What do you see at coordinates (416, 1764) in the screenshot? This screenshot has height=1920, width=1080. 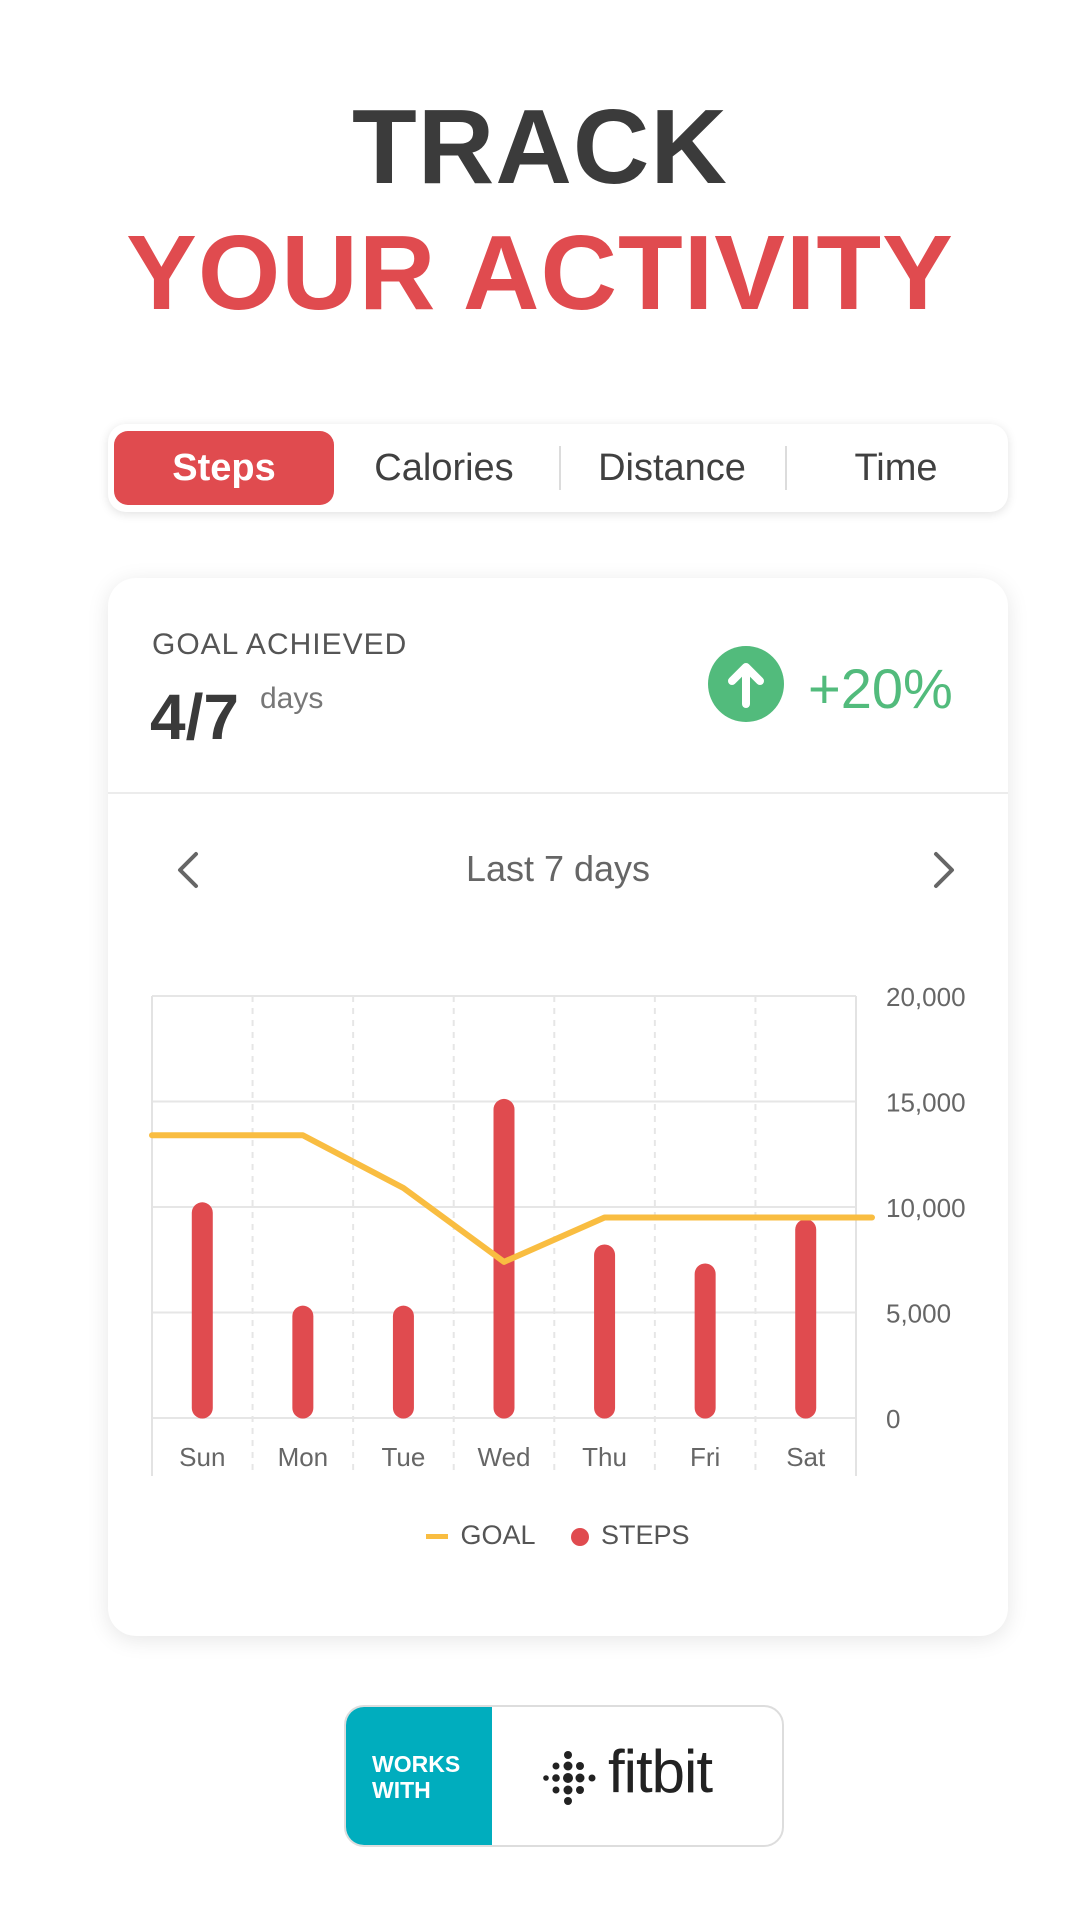 I see `works-with-line1: WORKS` at bounding box center [416, 1764].